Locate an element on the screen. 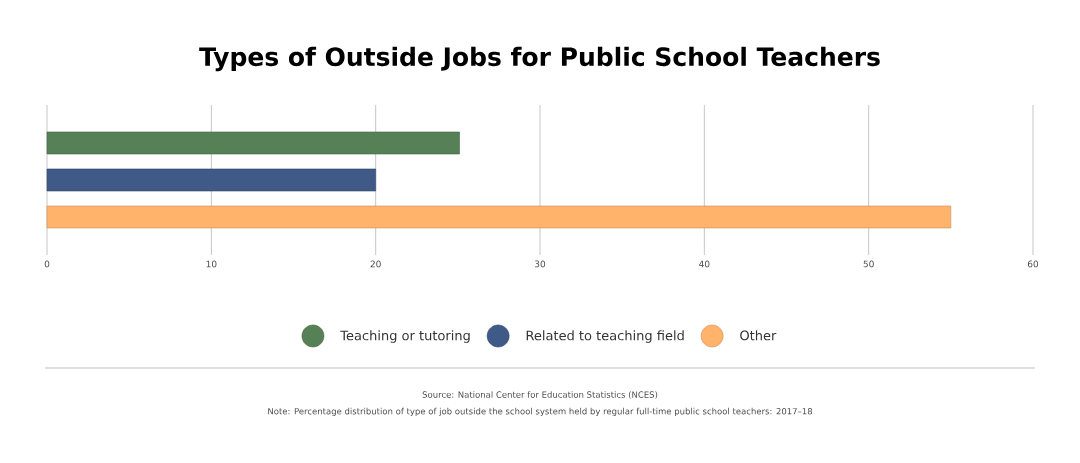 Image resolution: width=1080 pixels, height=463 pixels. text: Note: Percentage distribution of type of job outside the school system held by regular full-time public school teachers: 2017–18 is located at coordinates (540, 412).